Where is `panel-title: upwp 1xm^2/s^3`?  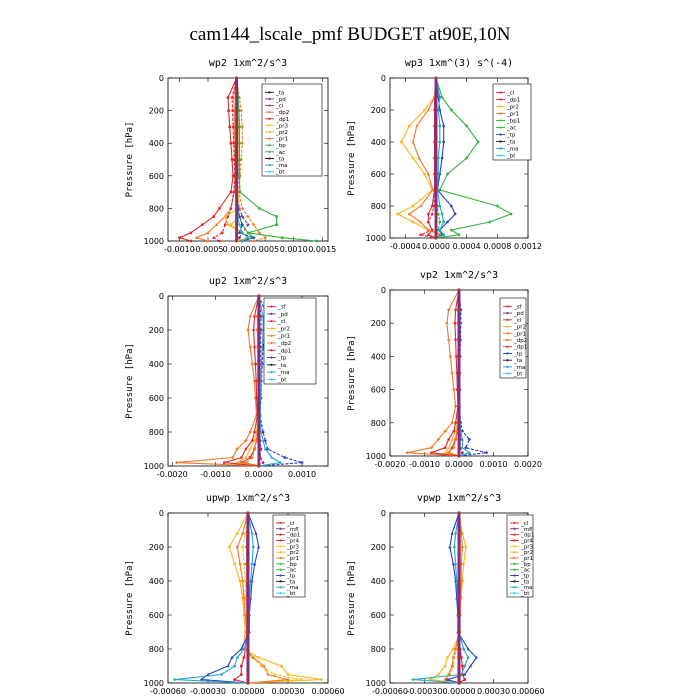
panel-title: upwp 1xm^2/s^3 is located at coordinates (248, 498).